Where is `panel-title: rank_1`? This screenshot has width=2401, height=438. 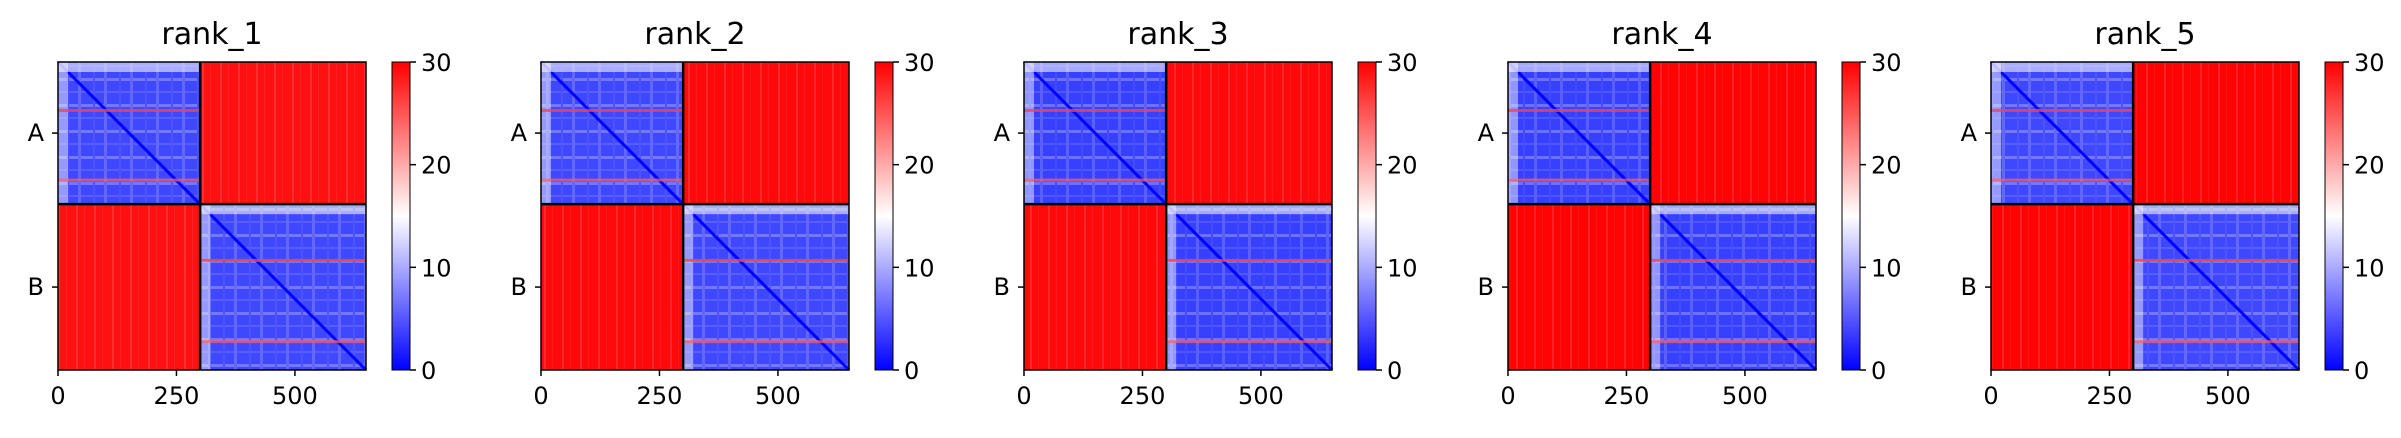
panel-title: rank_1 is located at coordinates (211, 34).